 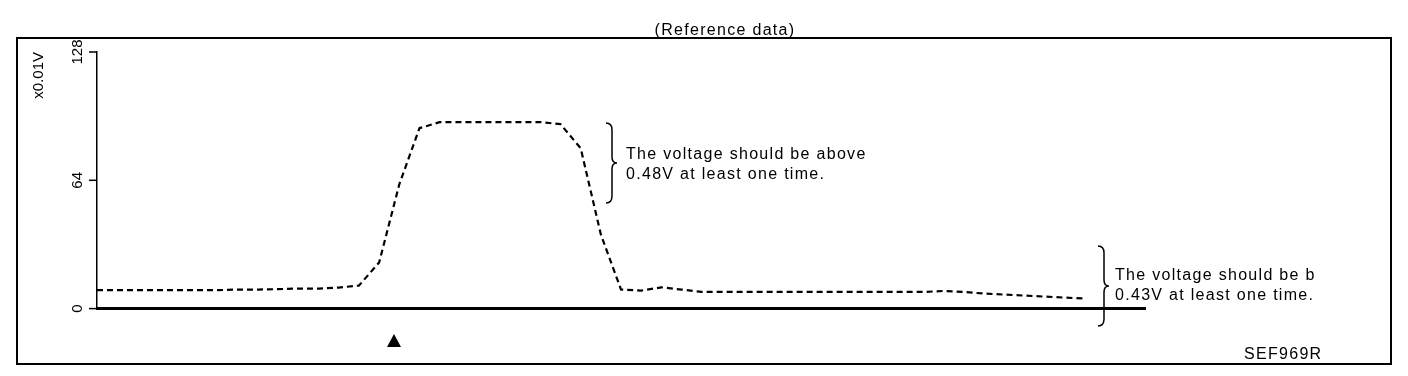 What do you see at coordinates (38, 75) in the screenshot?
I see `y-axis-title: x0.01V` at bounding box center [38, 75].